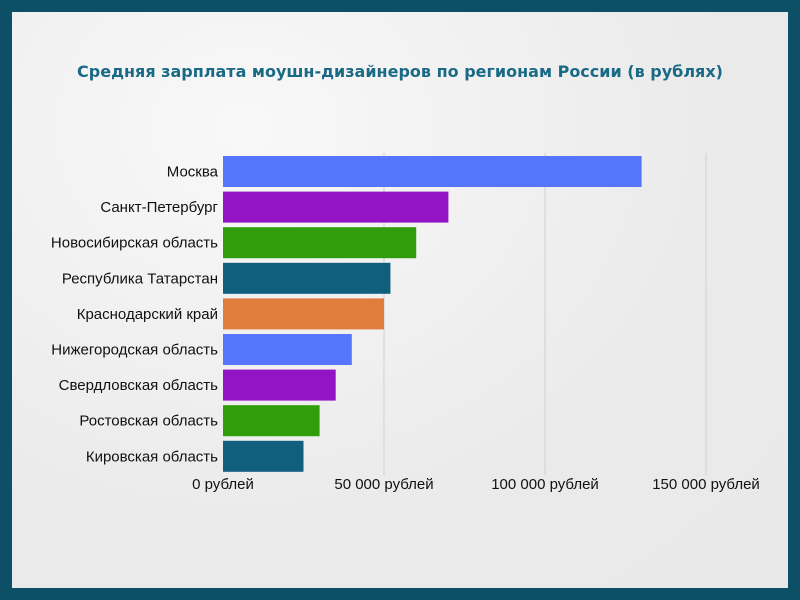  Describe the element at coordinates (147, 314) in the screenshot. I see `category-label: Краснодарский край` at that location.